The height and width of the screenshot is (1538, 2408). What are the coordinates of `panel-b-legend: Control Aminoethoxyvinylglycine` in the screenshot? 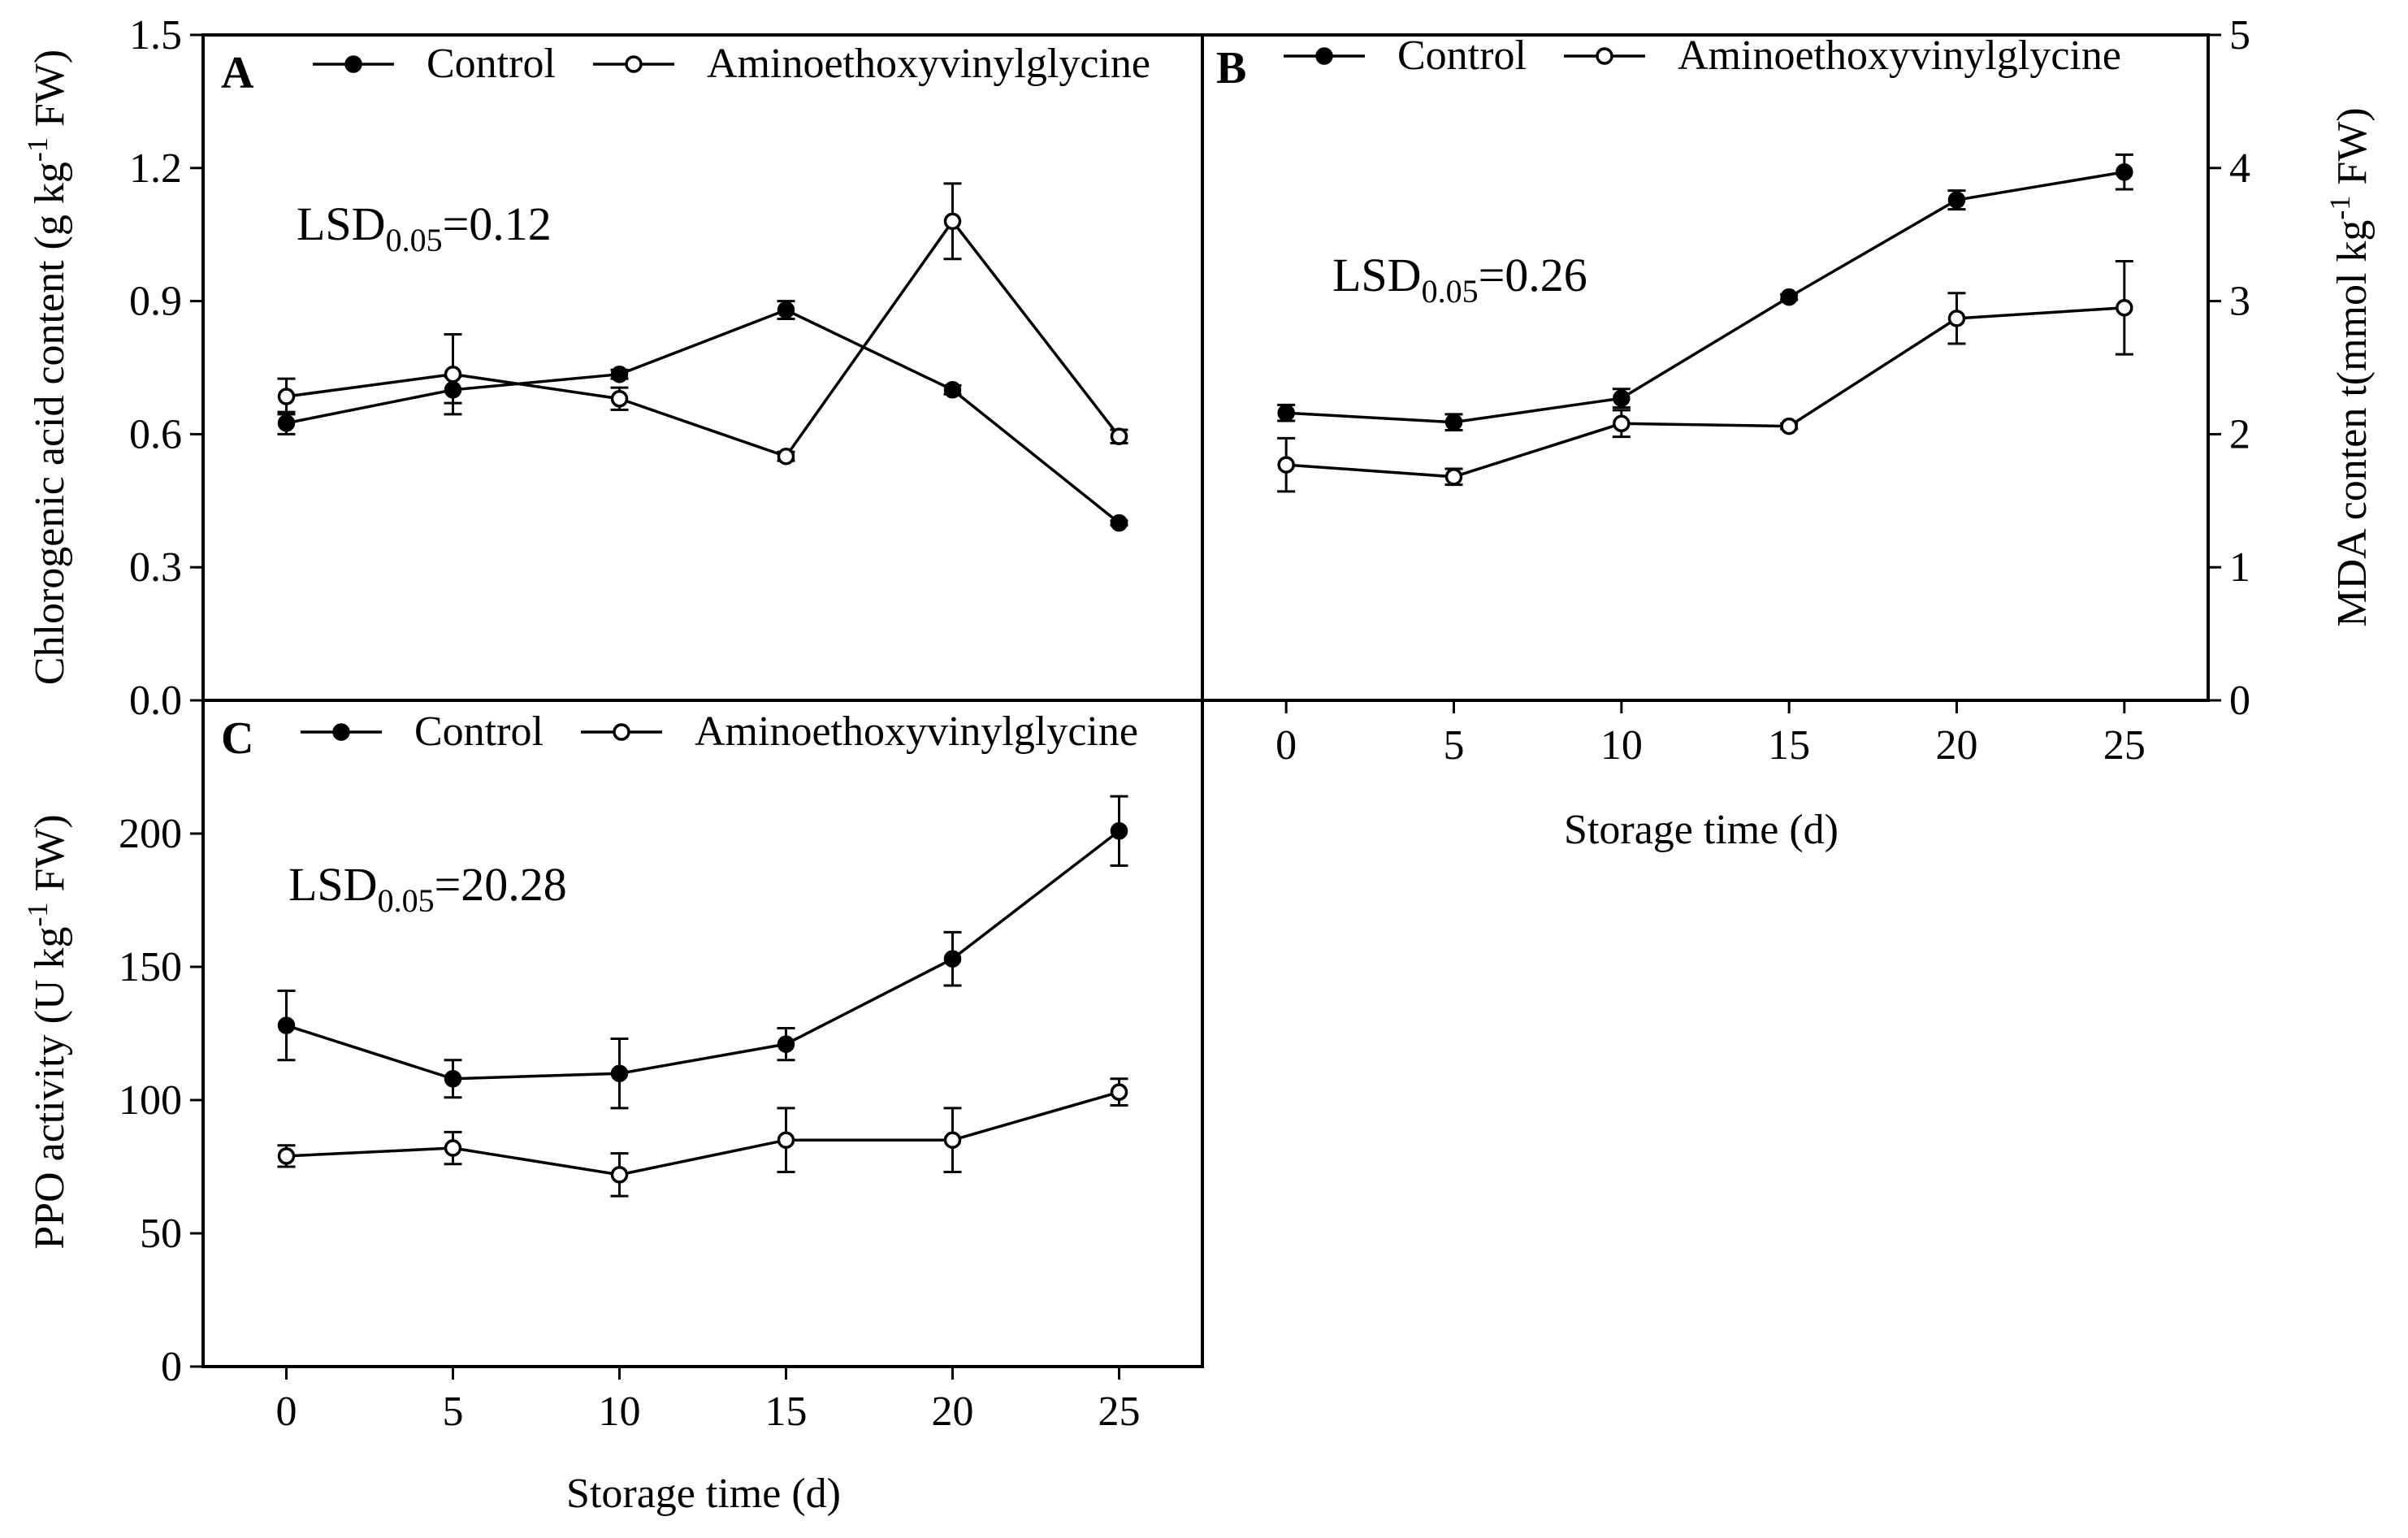 It's located at (1702, 56).